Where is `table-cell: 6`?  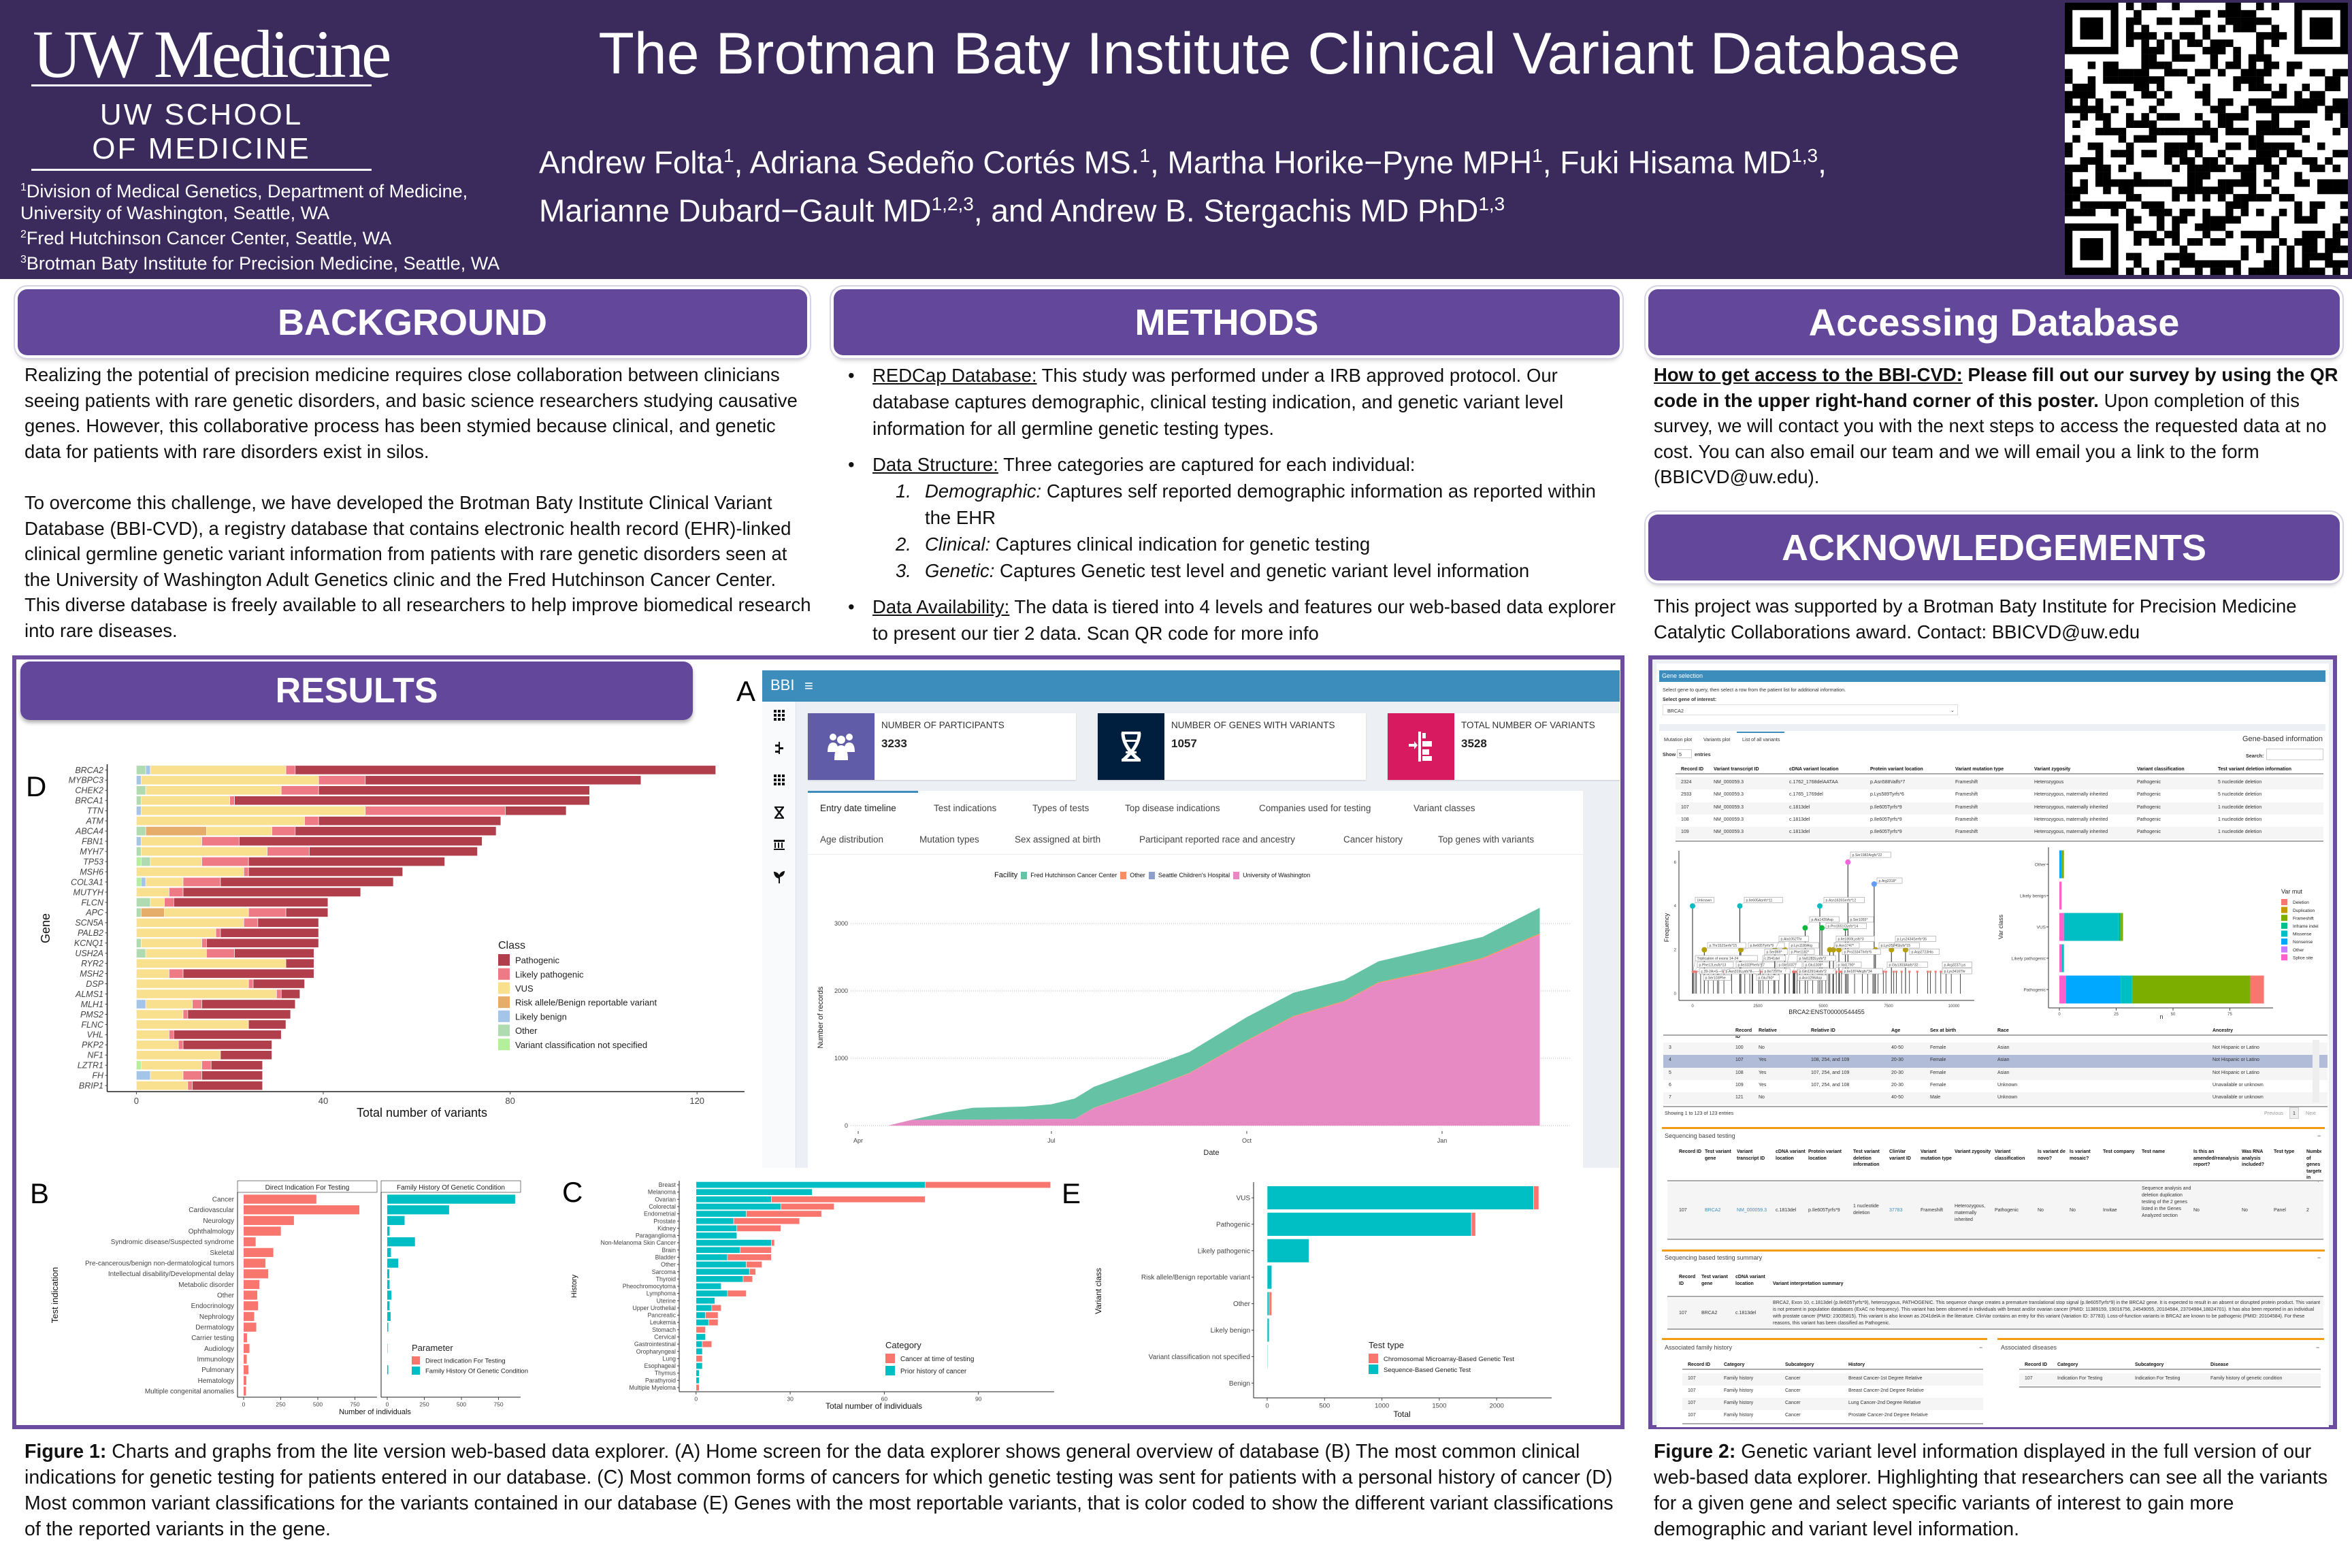 table-cell: 6 is located at coordinates (1670, 1085).